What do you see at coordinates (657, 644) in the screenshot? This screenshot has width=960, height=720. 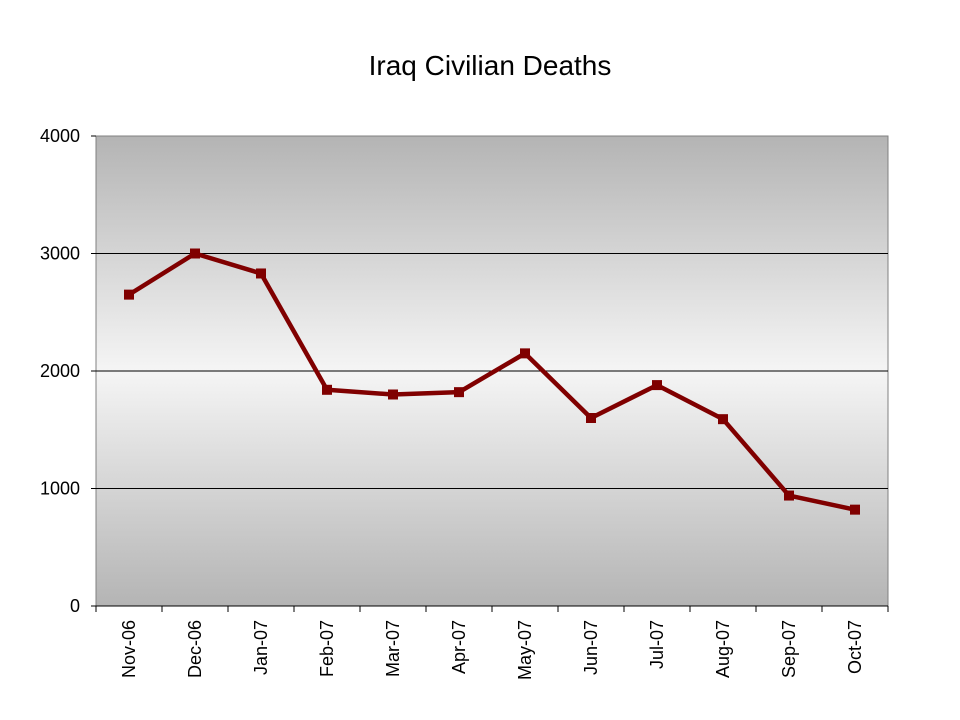 I see `x-tick-label: Jul-07` at bounding box center [657, 644].